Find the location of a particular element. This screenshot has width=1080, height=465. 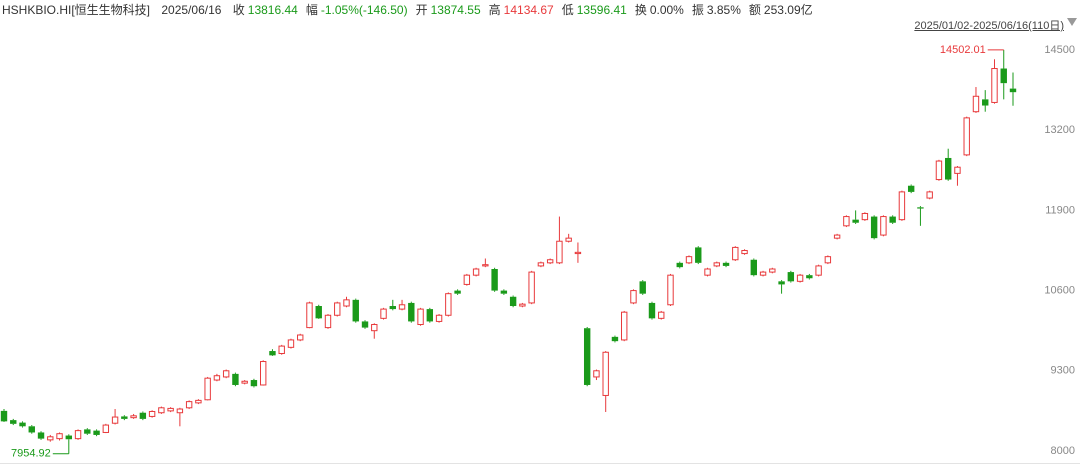

y-tick-label: 14500 is located at coordinates (1059, 50).